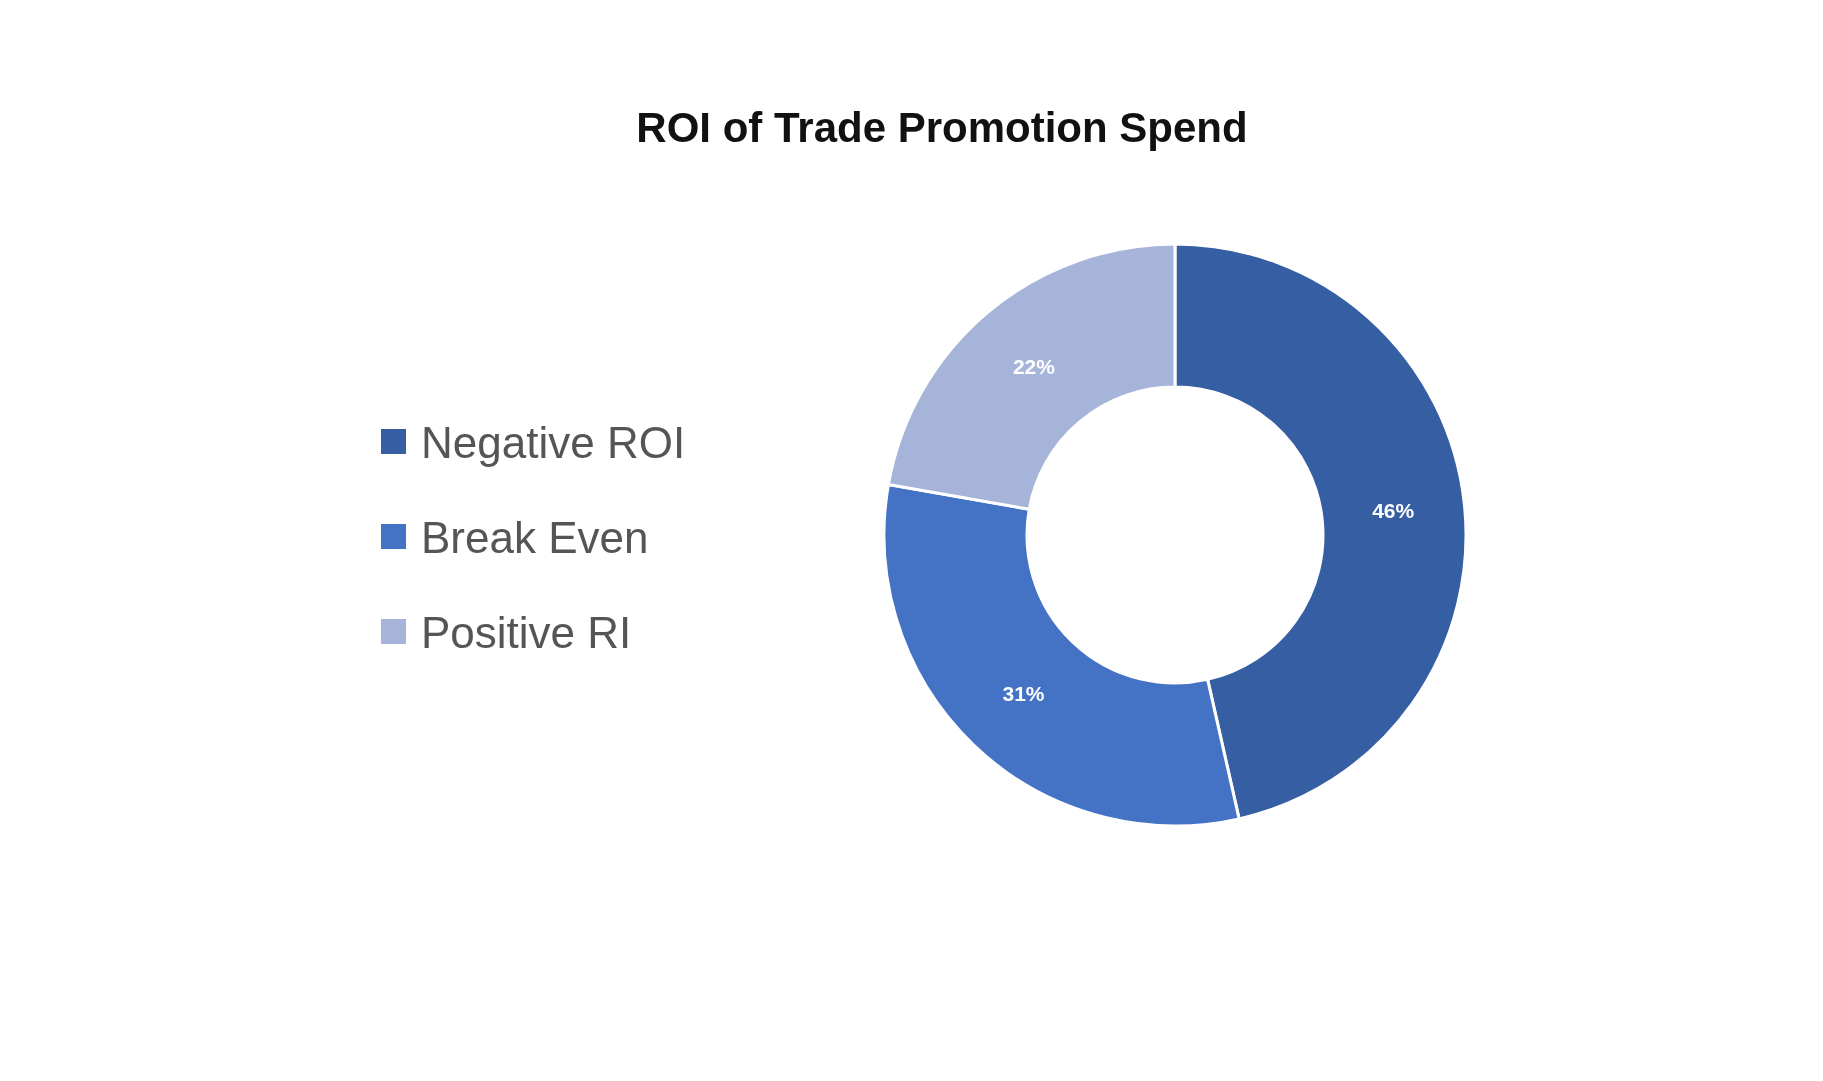 The width and height of the screenshot is (1823, 1081). I want to click on legend-label: Break Even, so click(535, 537).